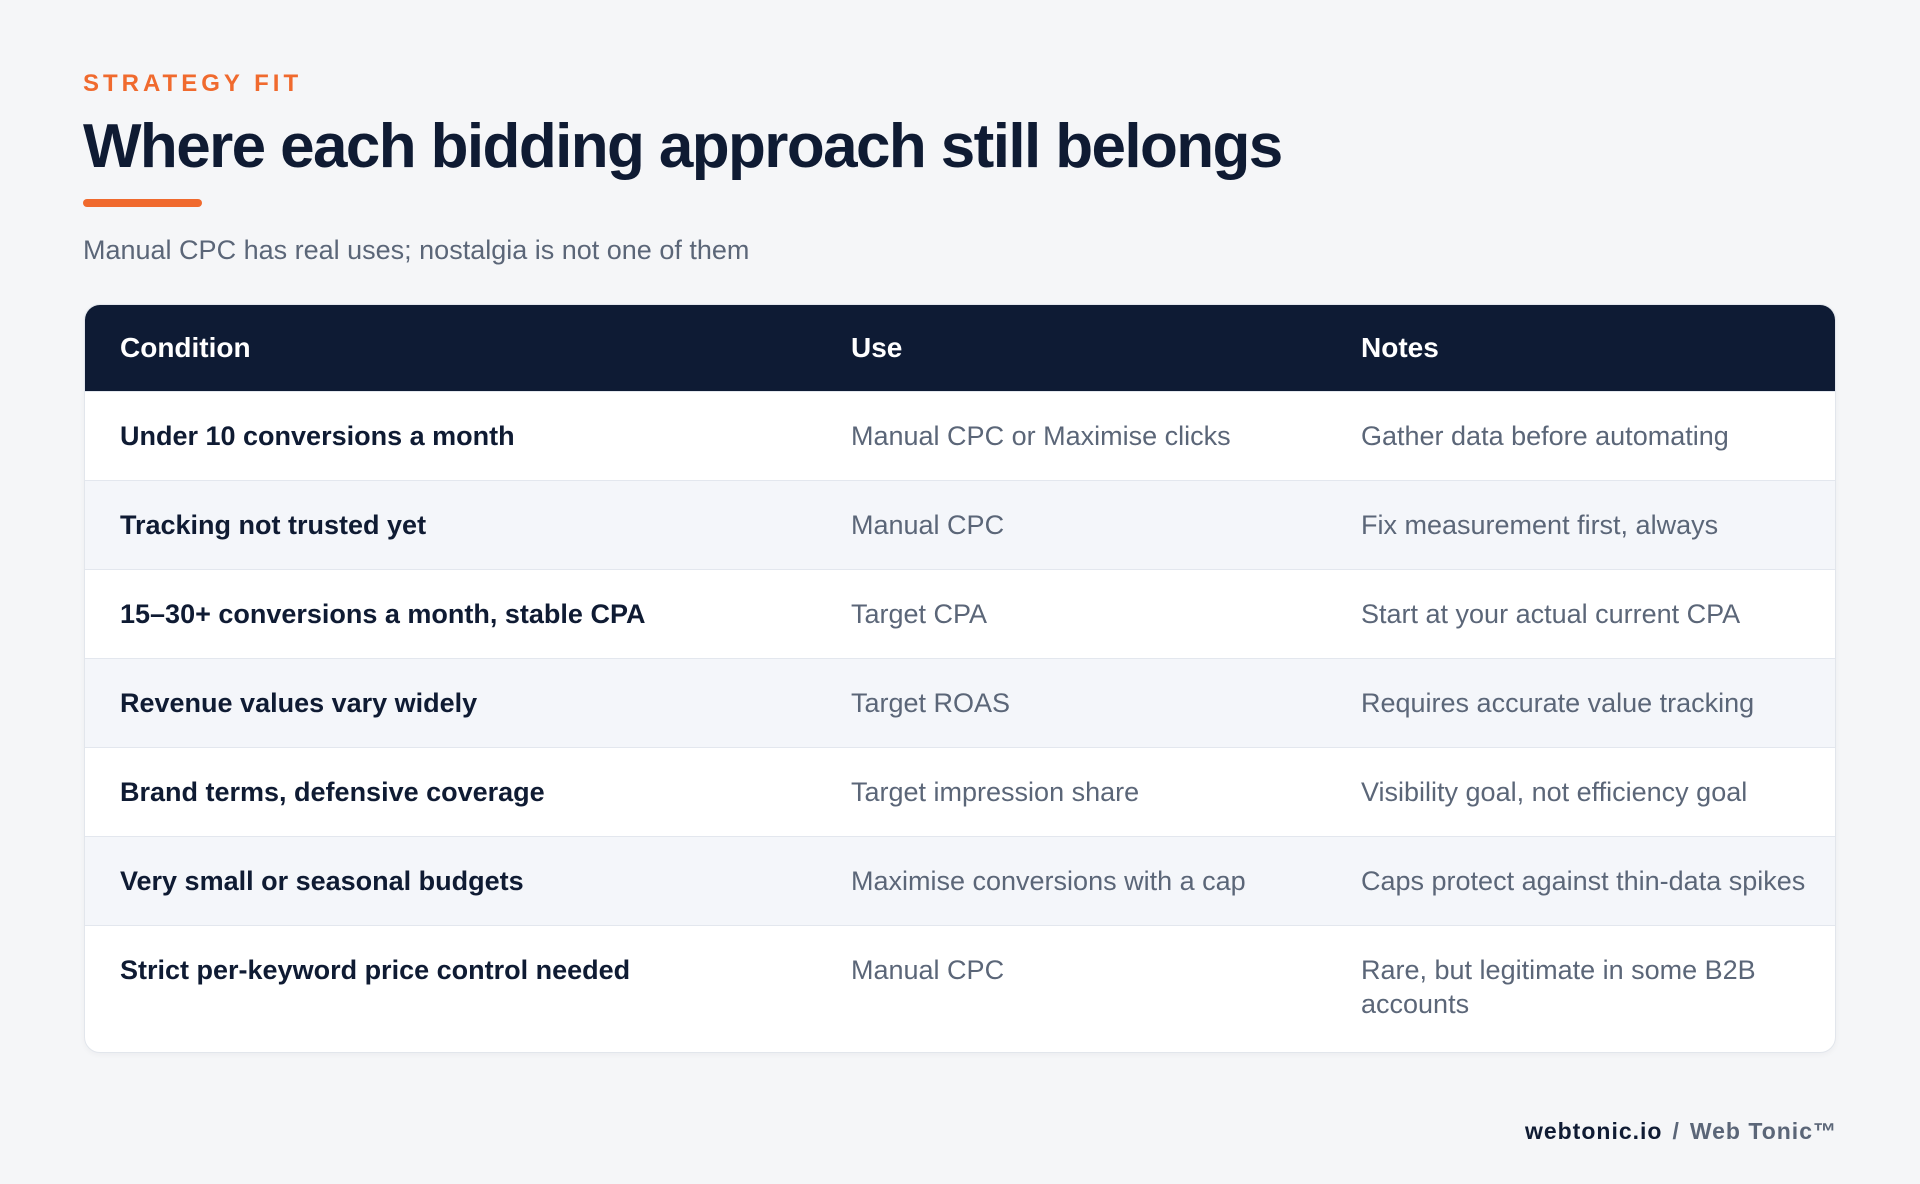 This screenshot has width=1920, height=1184. What do you see at coordinates (299, 703) in the screenshot?
I see `cell-condition: Revenue values vary widely` at bounding box center [299, 703].